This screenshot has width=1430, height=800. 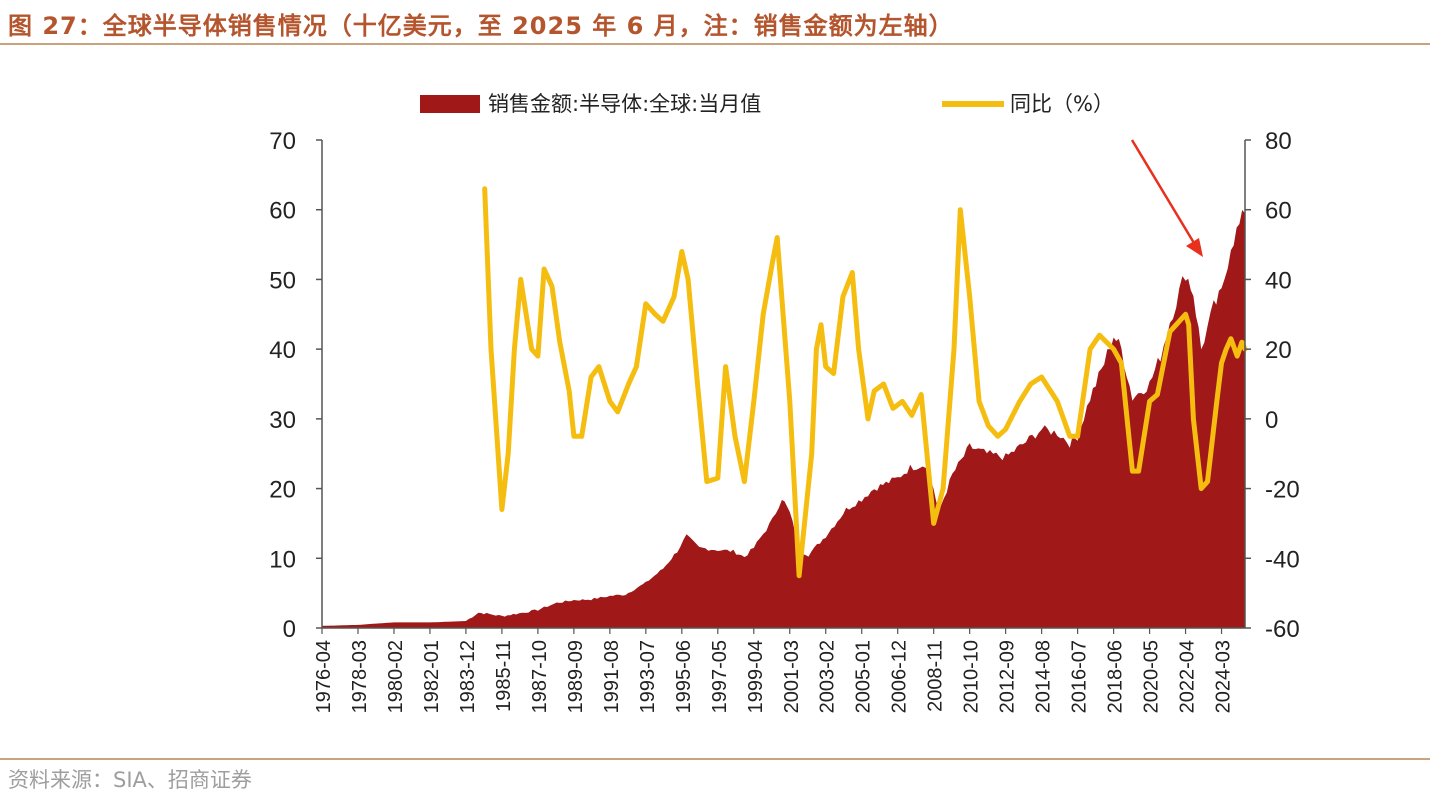 I want to click on x-axis-tick-label: 1995-06, so click(x=684, y=676).